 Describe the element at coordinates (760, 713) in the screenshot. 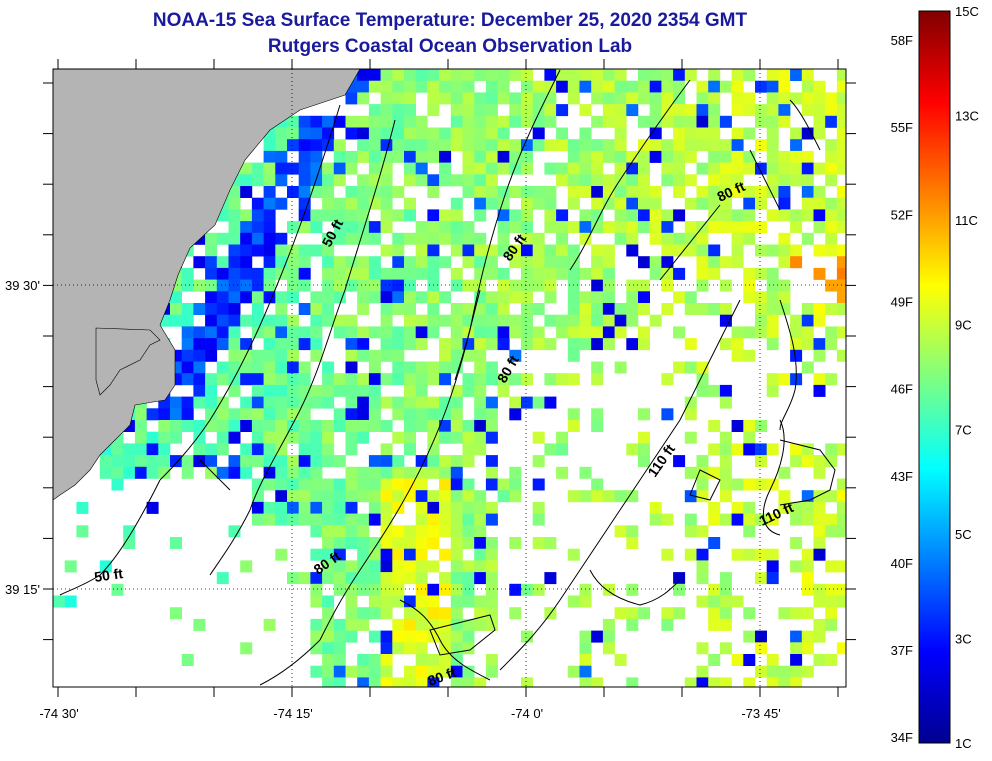

I see `x-tick-label: -73 45'` at that location.